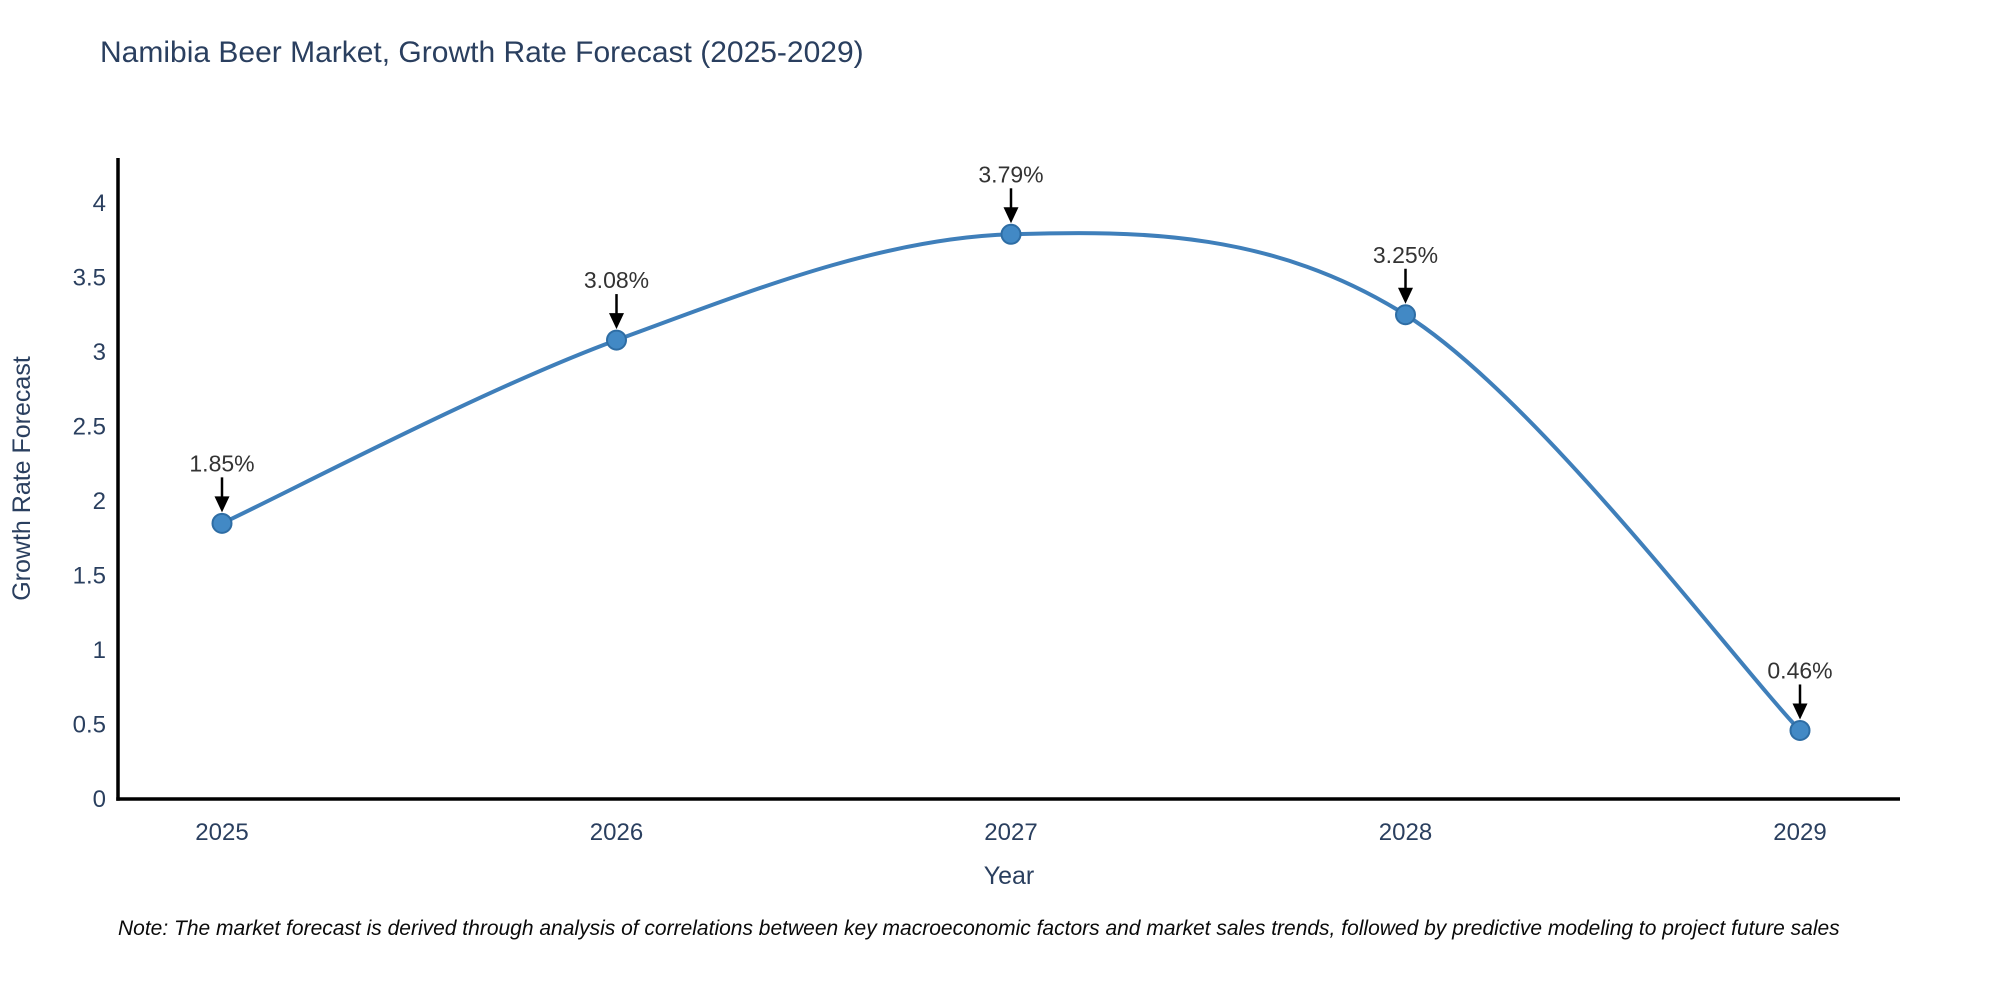 Image resolution: width=2000 pixels, height=1000 pixels. Describe the element at coordinates (221, 463) in the screenshot. I see `annotation-label: 1.85%` at that location.